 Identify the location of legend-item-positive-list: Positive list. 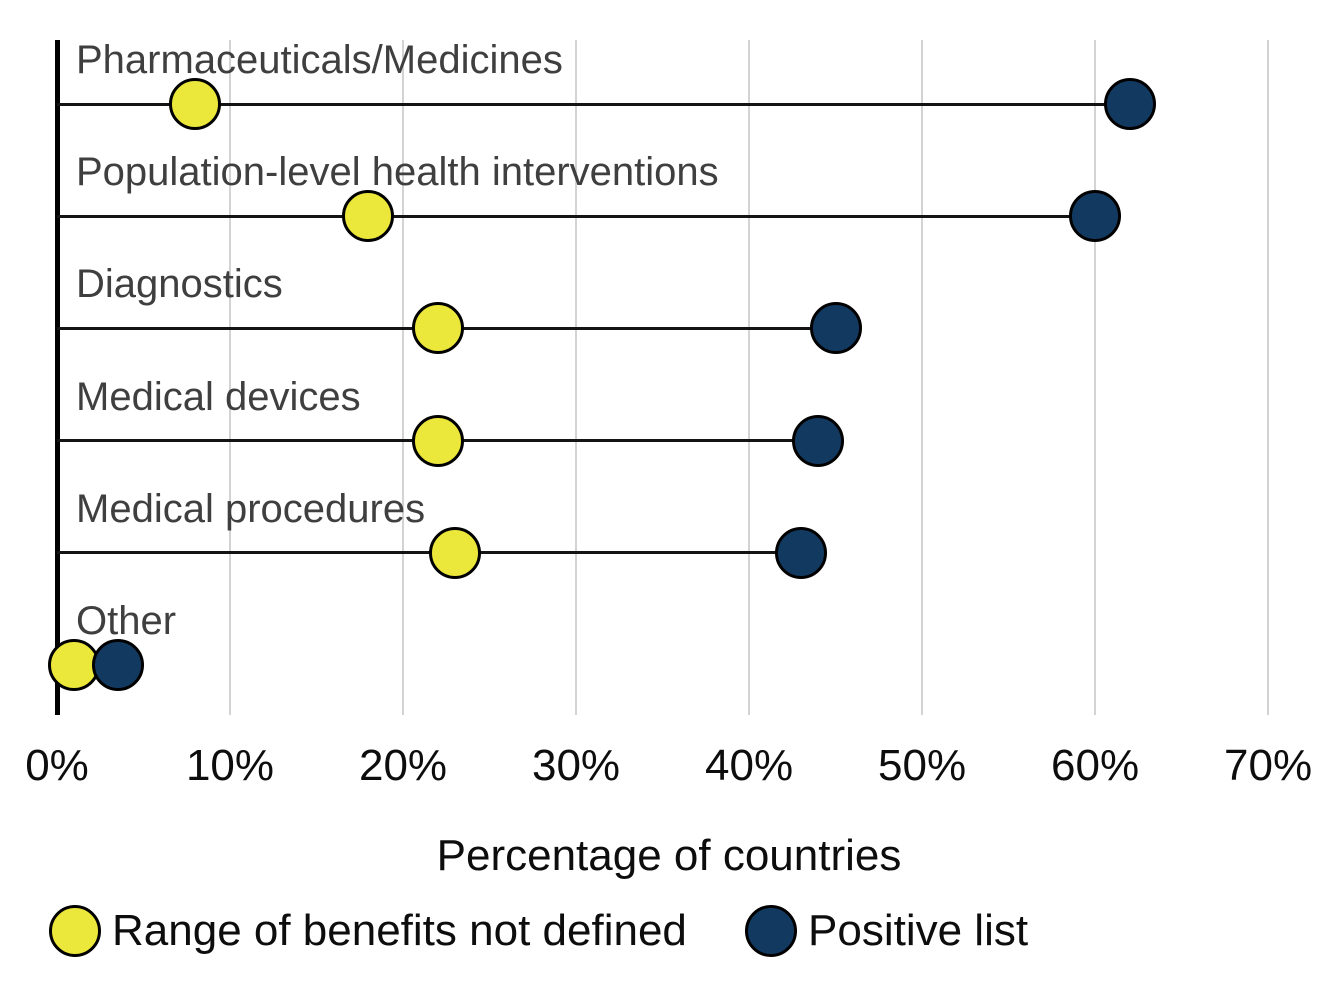
(886, 931).